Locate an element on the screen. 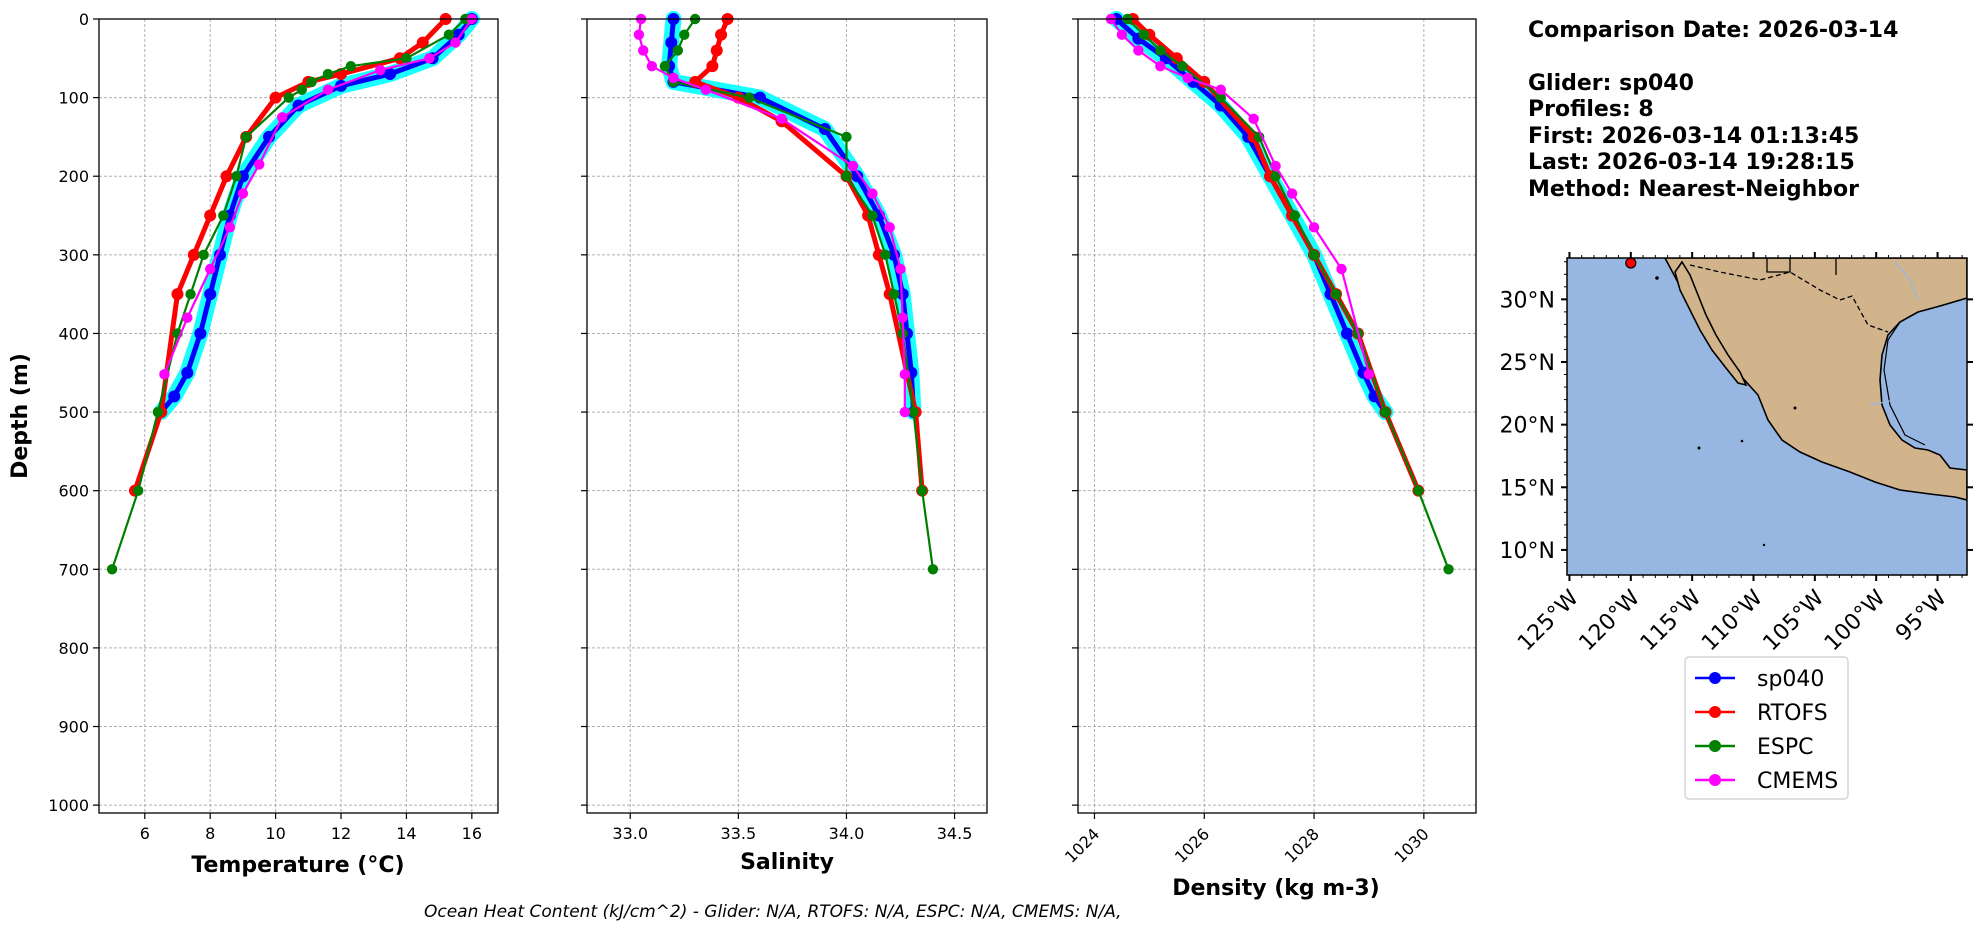  method-text: Method: Nearest-Neighbor is located at coordinates (1693, 189).